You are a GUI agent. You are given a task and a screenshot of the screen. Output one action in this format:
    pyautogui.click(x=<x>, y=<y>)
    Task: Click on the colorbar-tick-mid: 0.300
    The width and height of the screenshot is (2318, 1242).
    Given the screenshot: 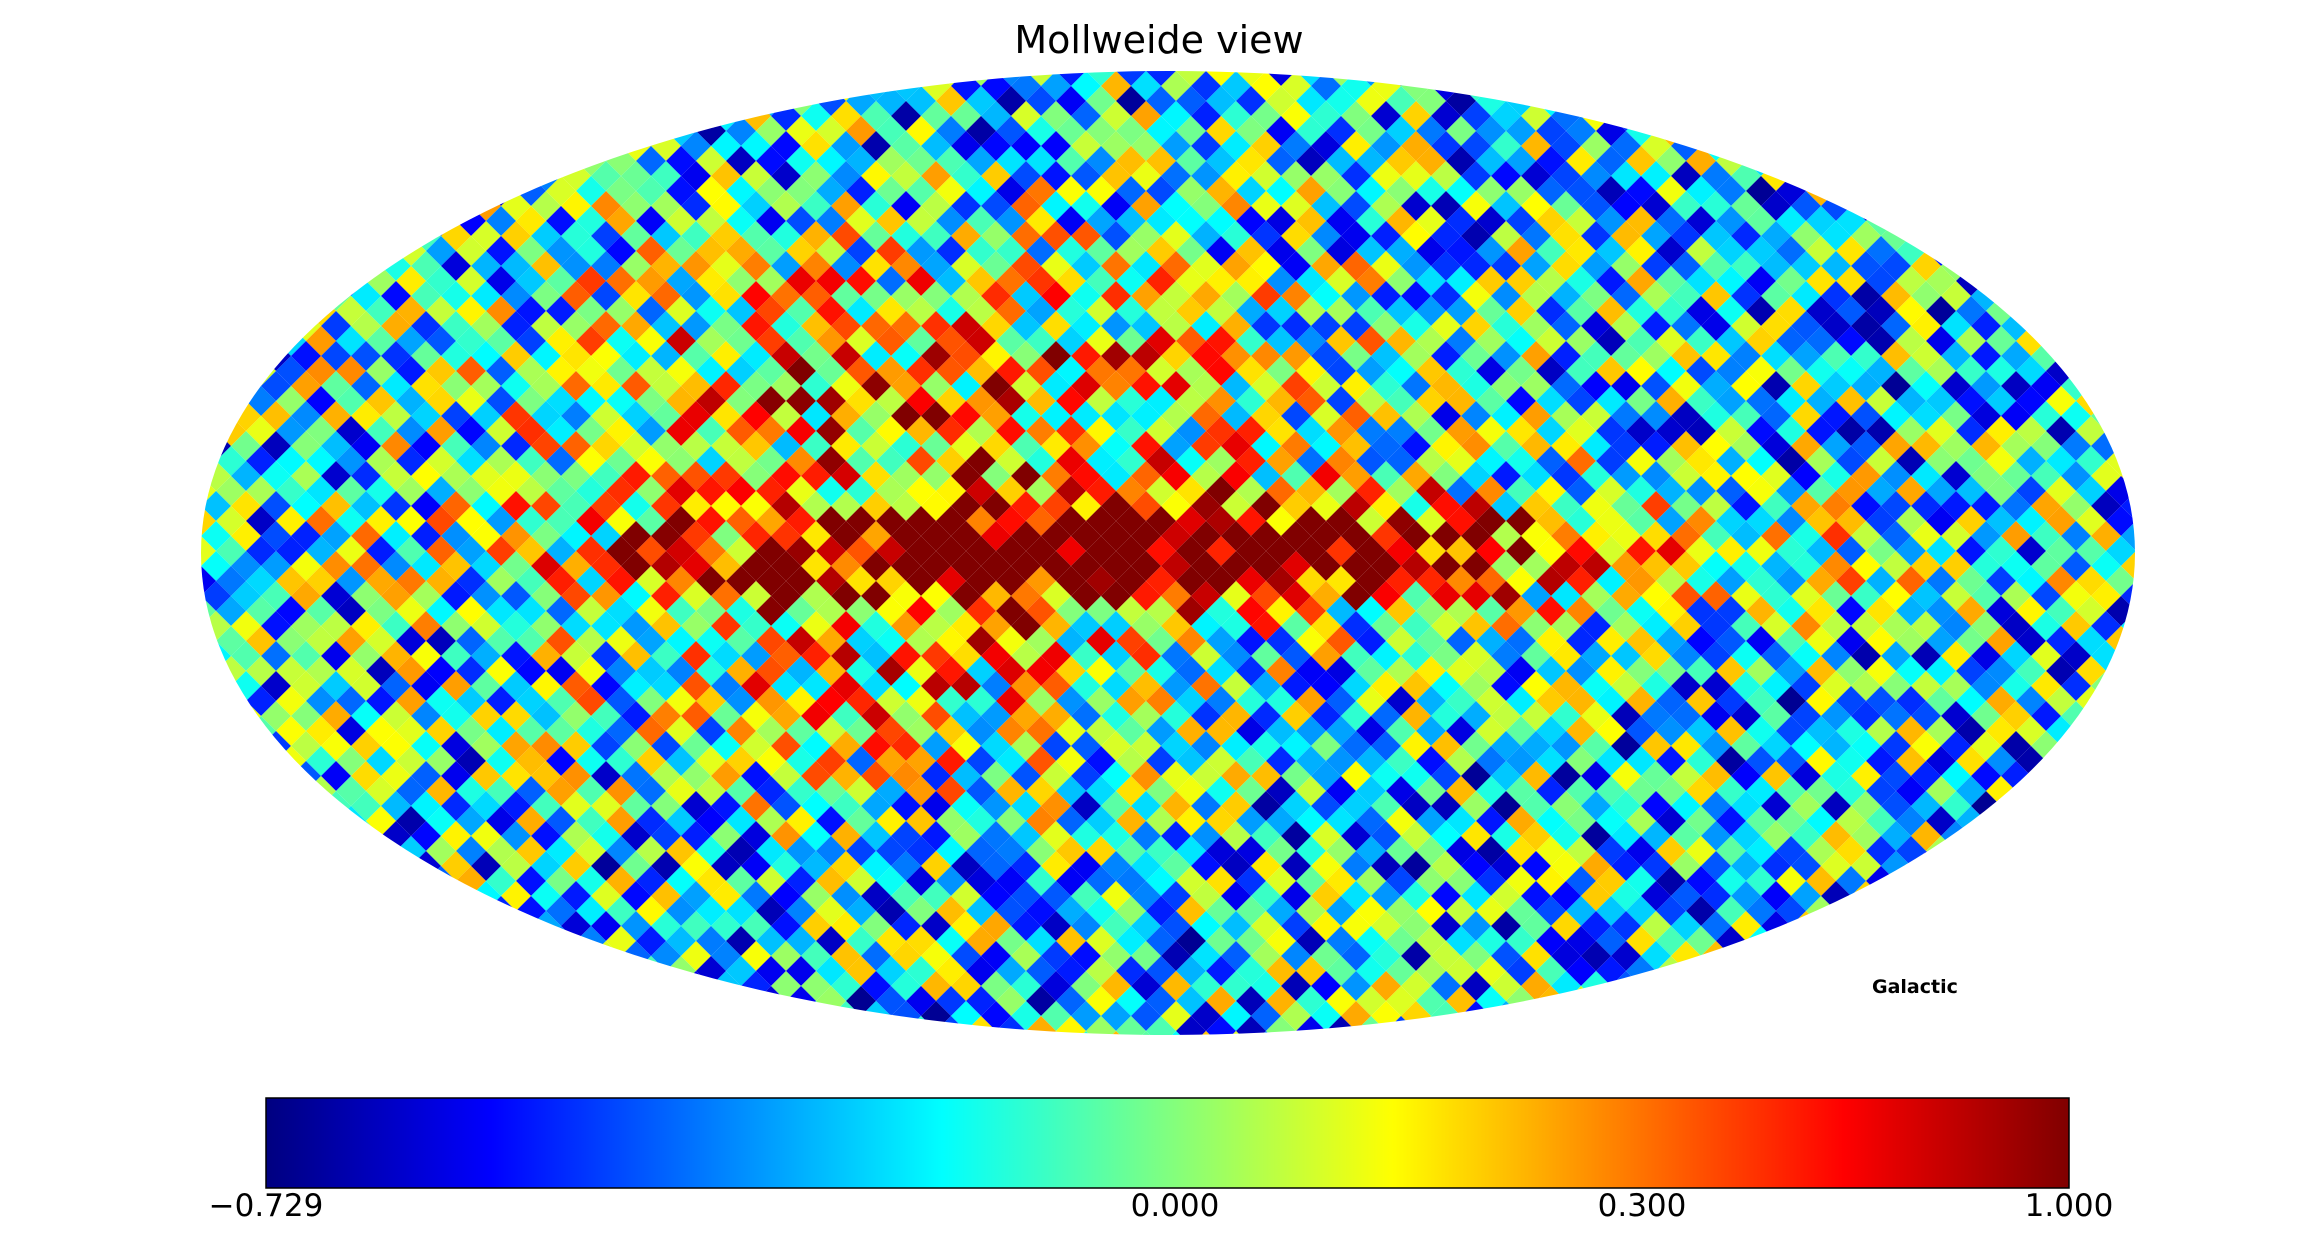 What is the action you would take?
    pyautogui.click(x=1642, y=1206)
    